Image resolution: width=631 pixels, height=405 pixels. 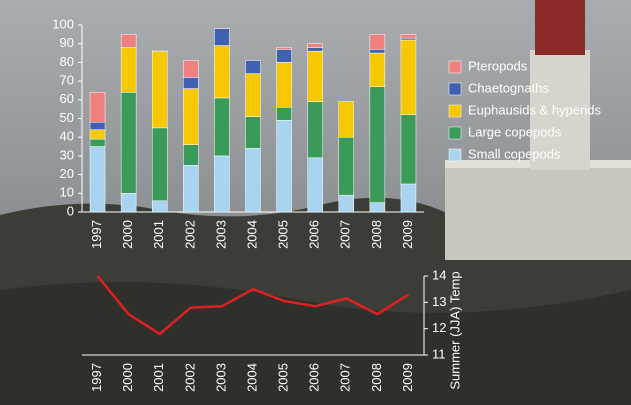 I want to click on y-tick-label: 90, so click(x=67, y=42).